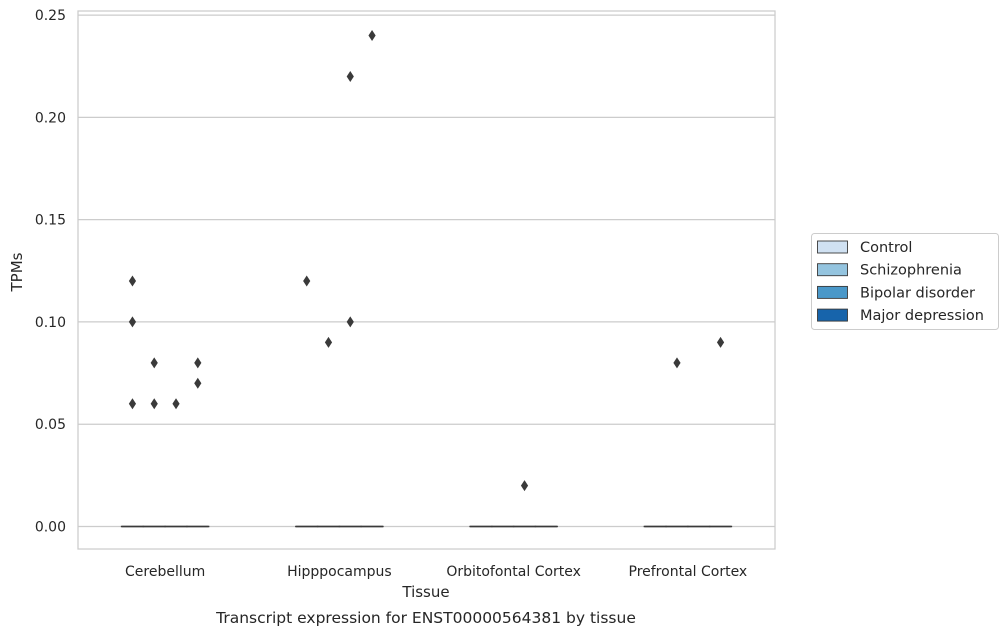  I want to click on legend-label: Schizophrenia, so click(911, 271).